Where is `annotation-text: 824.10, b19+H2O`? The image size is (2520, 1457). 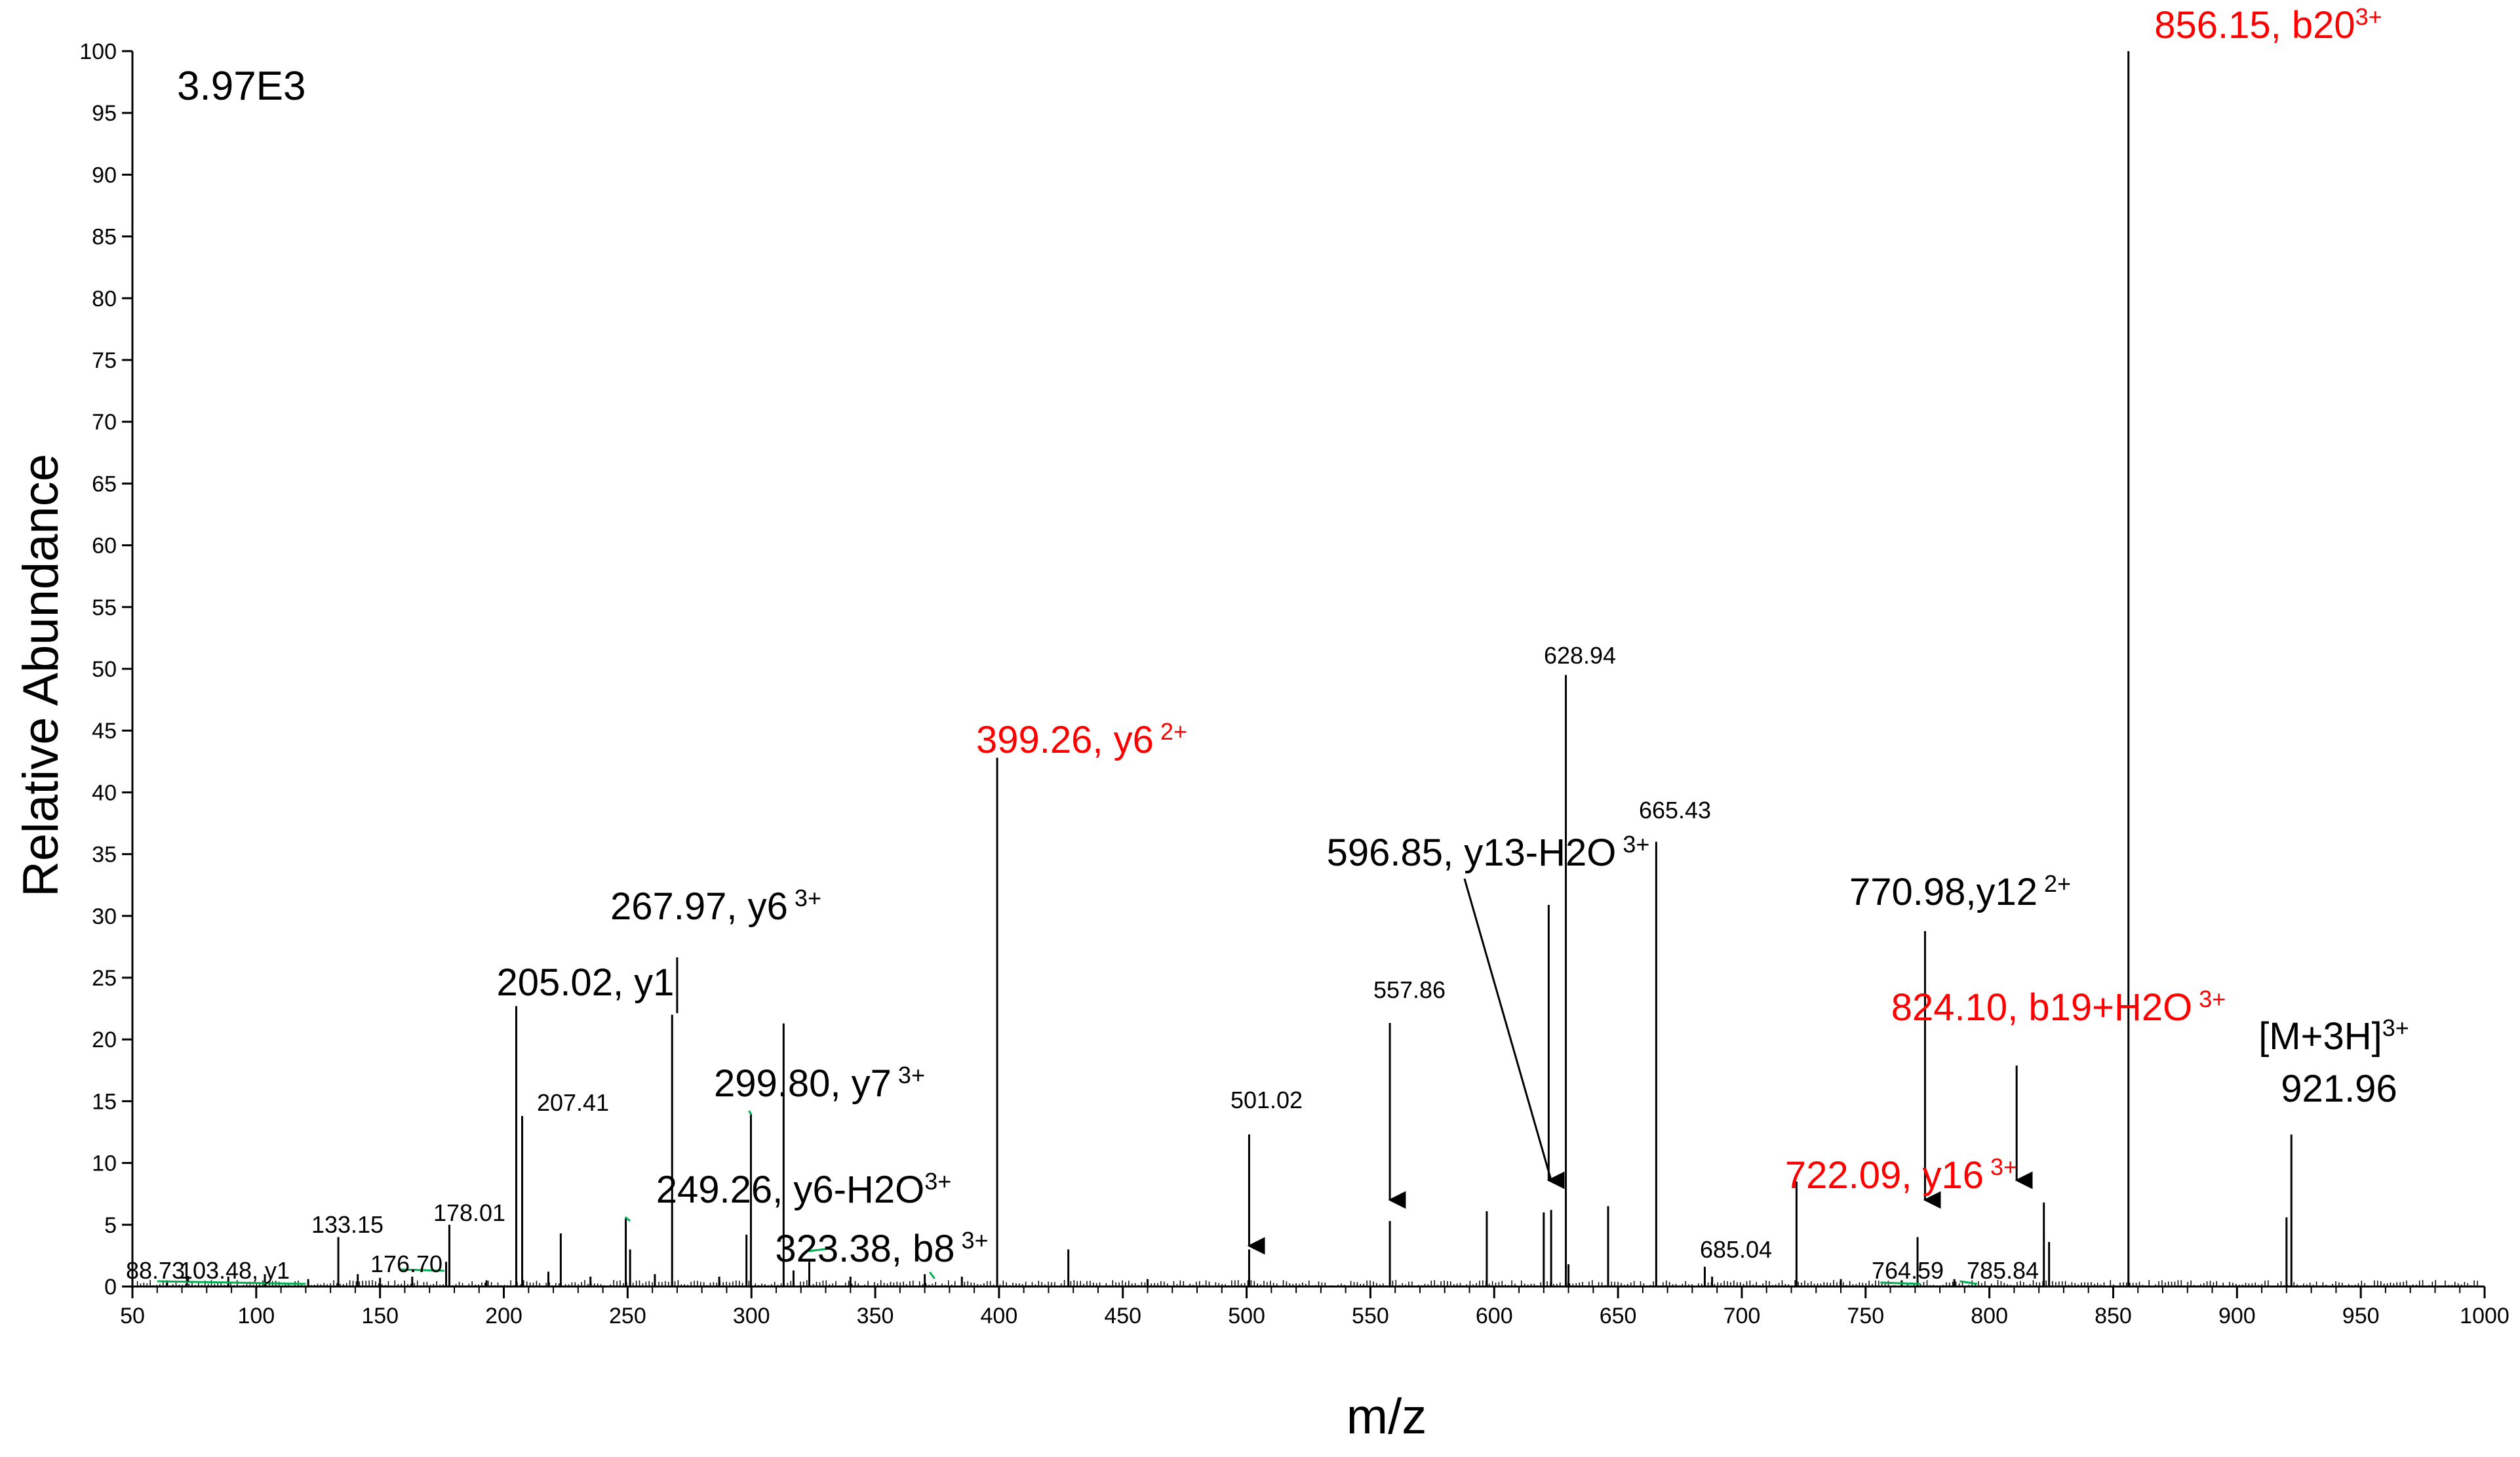 annotation-text: 824.10, b19+H2O is located at coordinates (2042, 1007).